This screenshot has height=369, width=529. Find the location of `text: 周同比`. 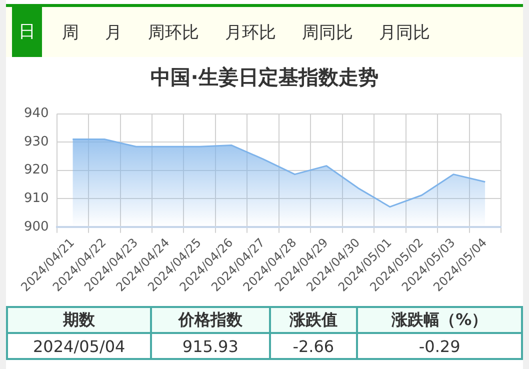

text: 周同比 is located at coordinates (327, 33).